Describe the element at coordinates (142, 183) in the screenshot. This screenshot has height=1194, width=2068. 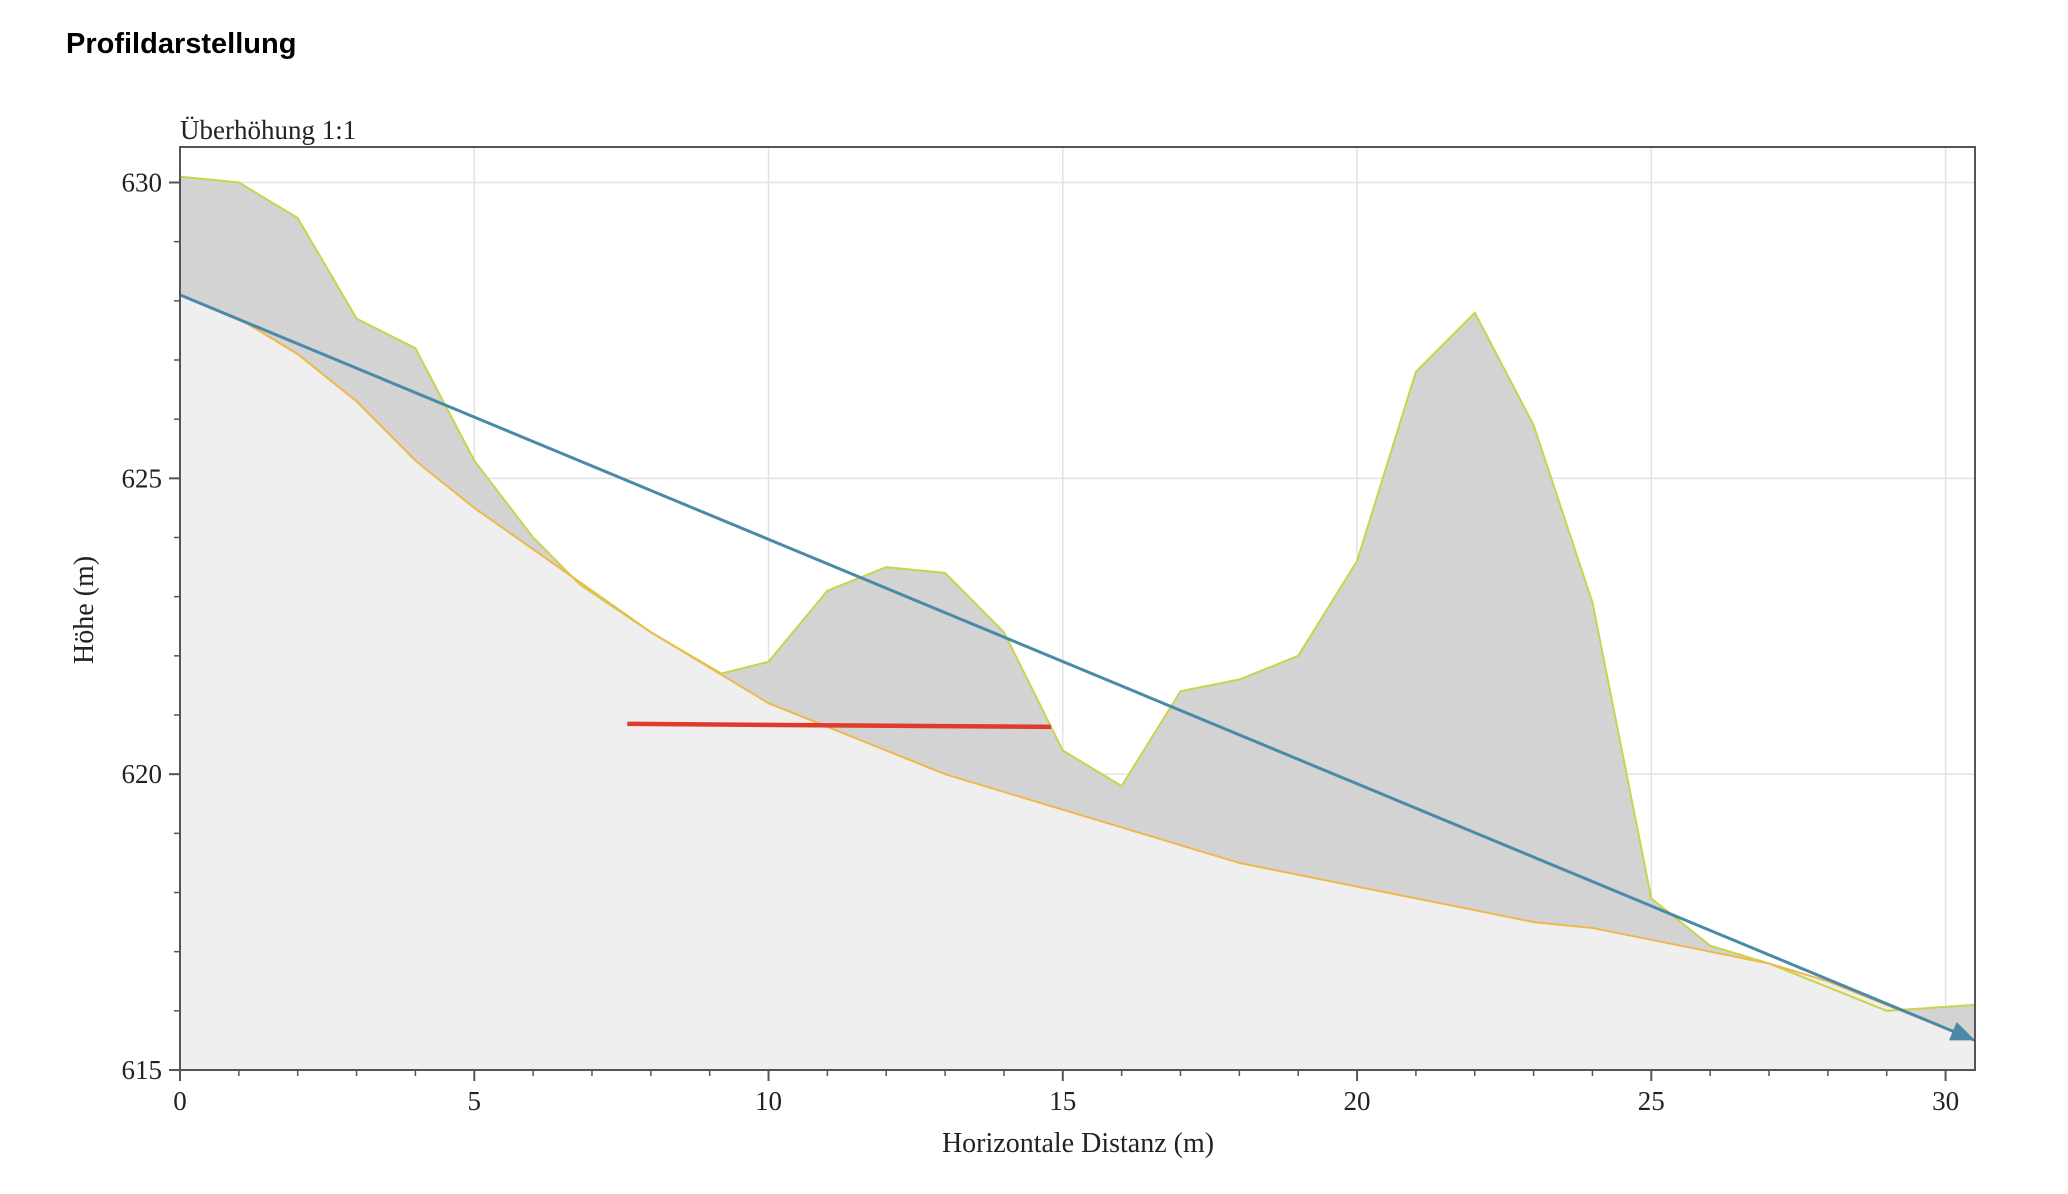
I see `y-tick-label: 630` at that location.